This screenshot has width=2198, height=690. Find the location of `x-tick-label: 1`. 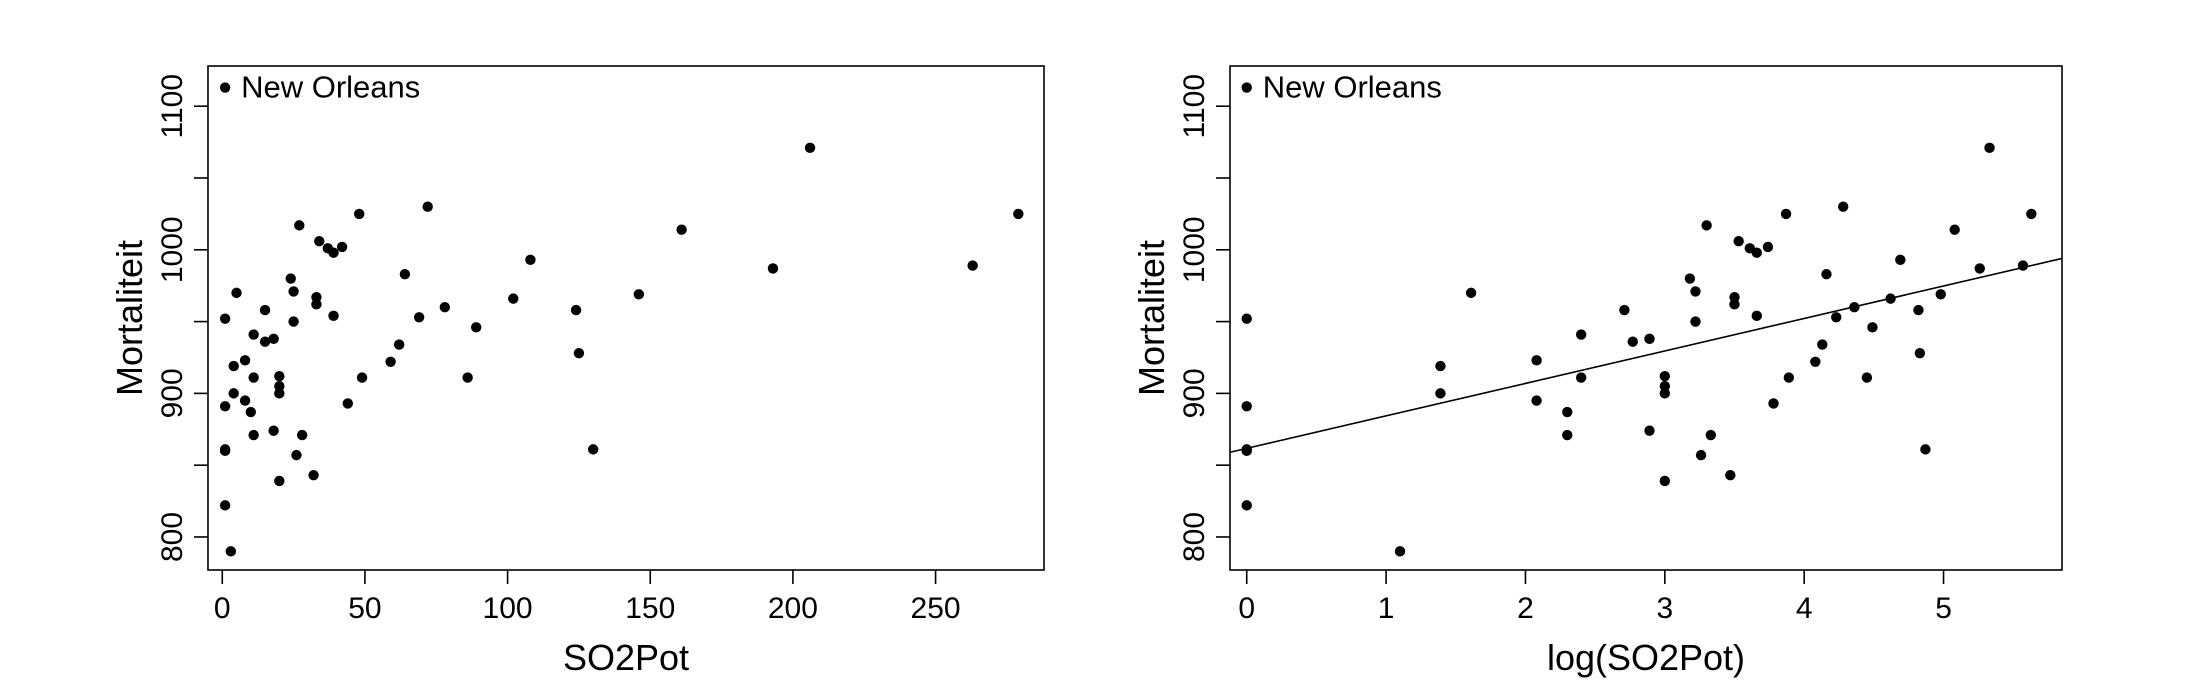

x-tick-label: 1 is located at coordinates (1386, 608).